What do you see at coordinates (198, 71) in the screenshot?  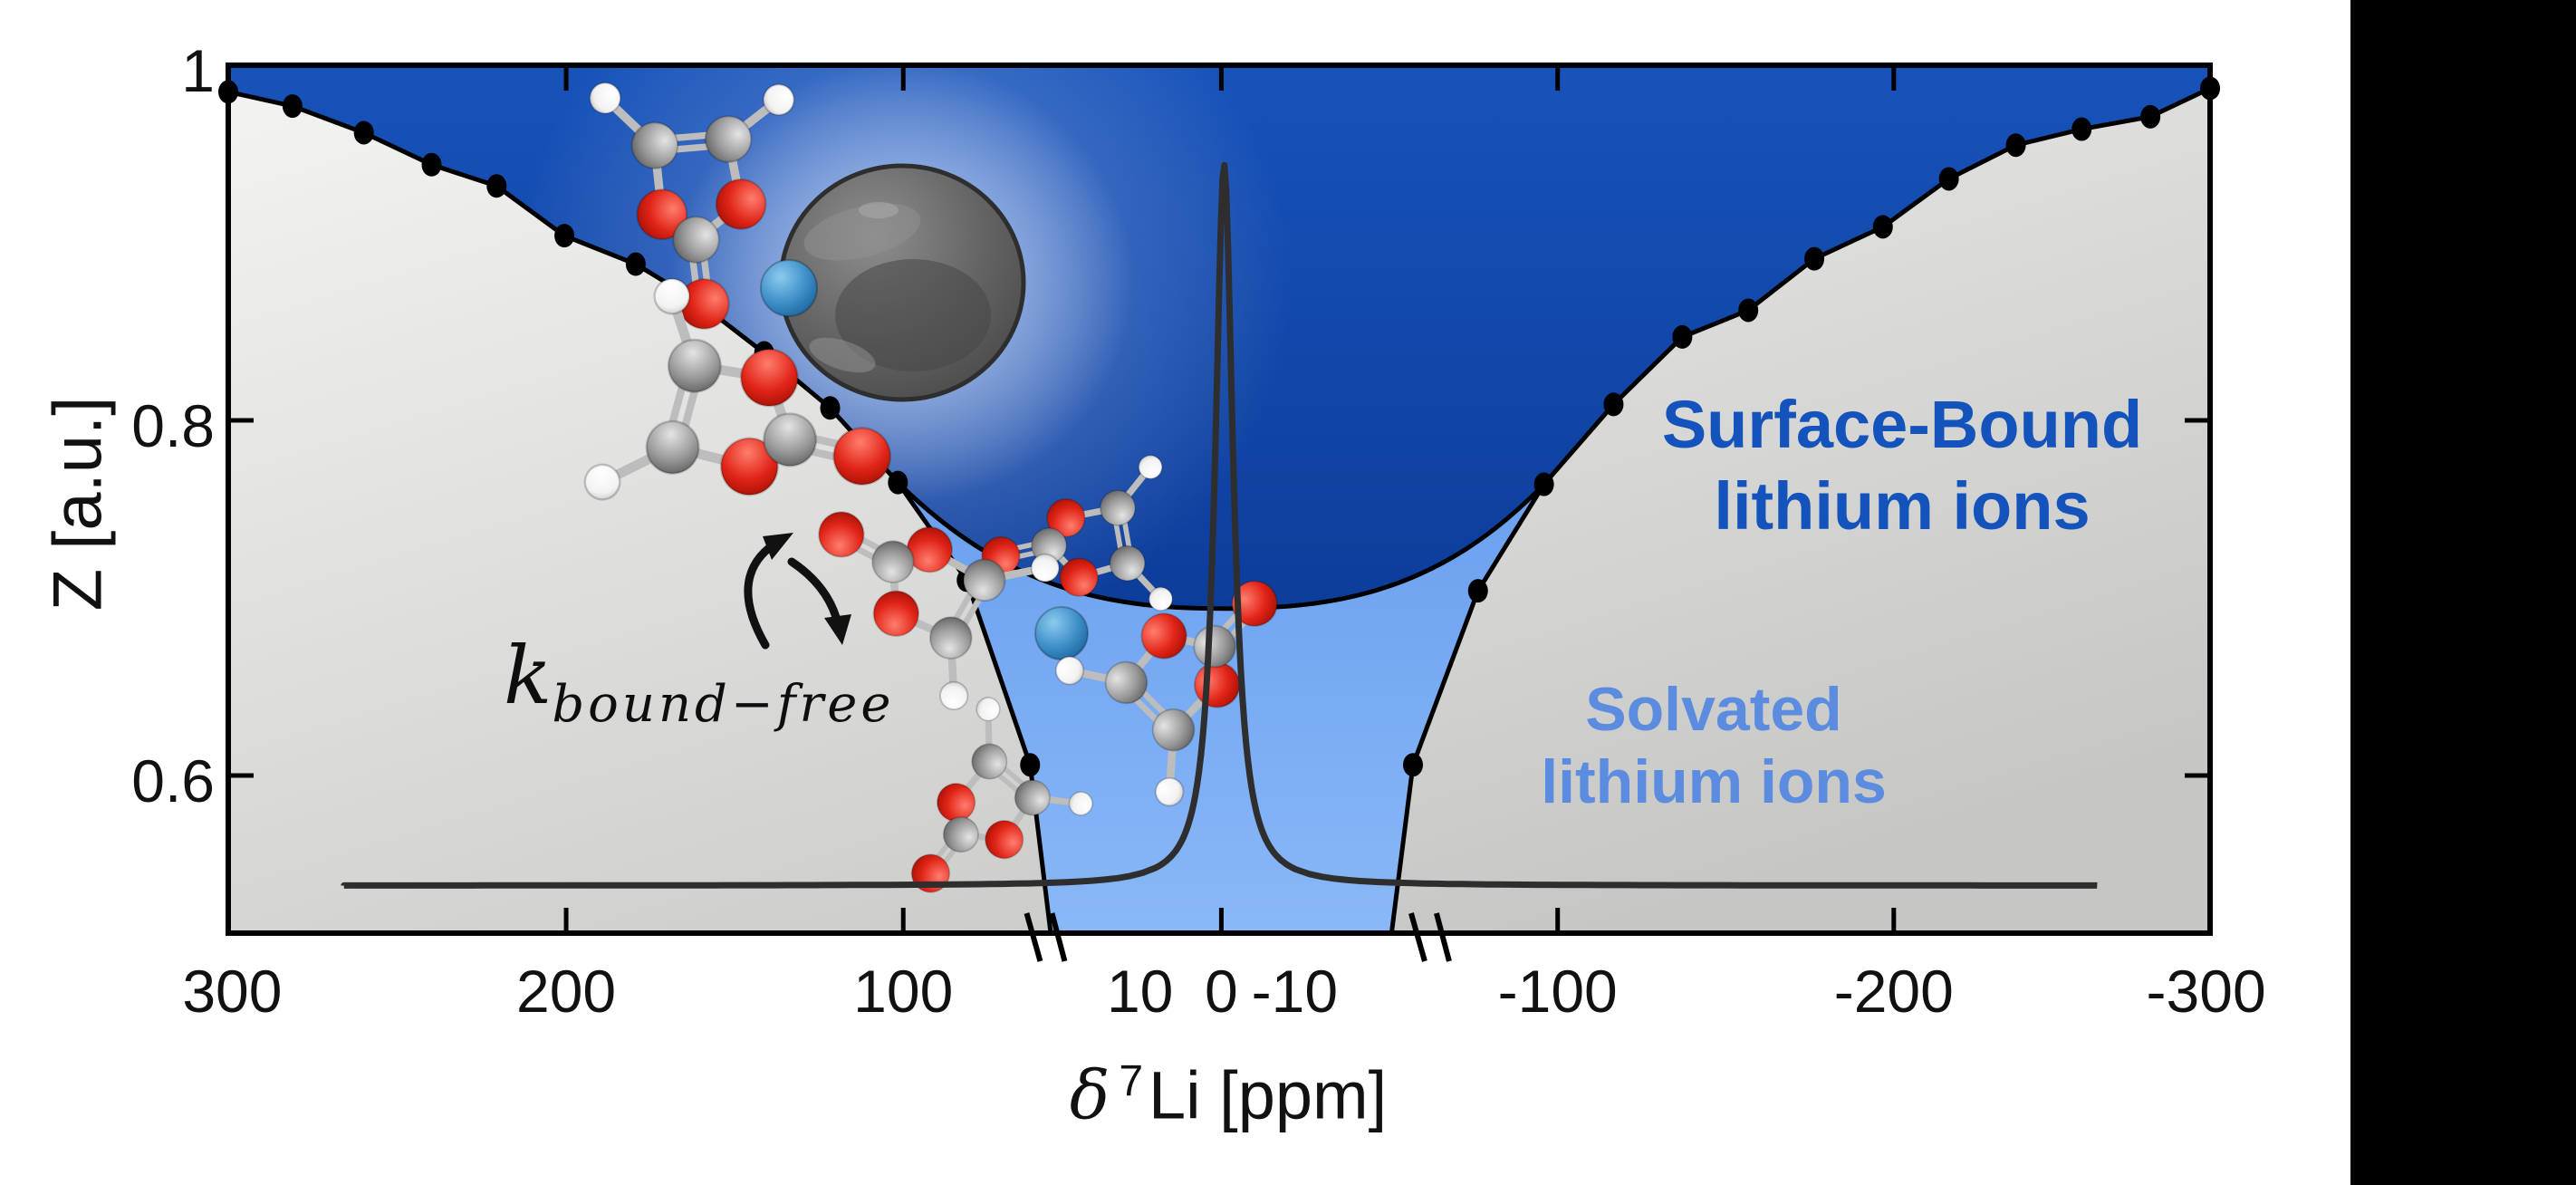 I see `y-tick-label-1: 1` at bounding box center [198, 71].